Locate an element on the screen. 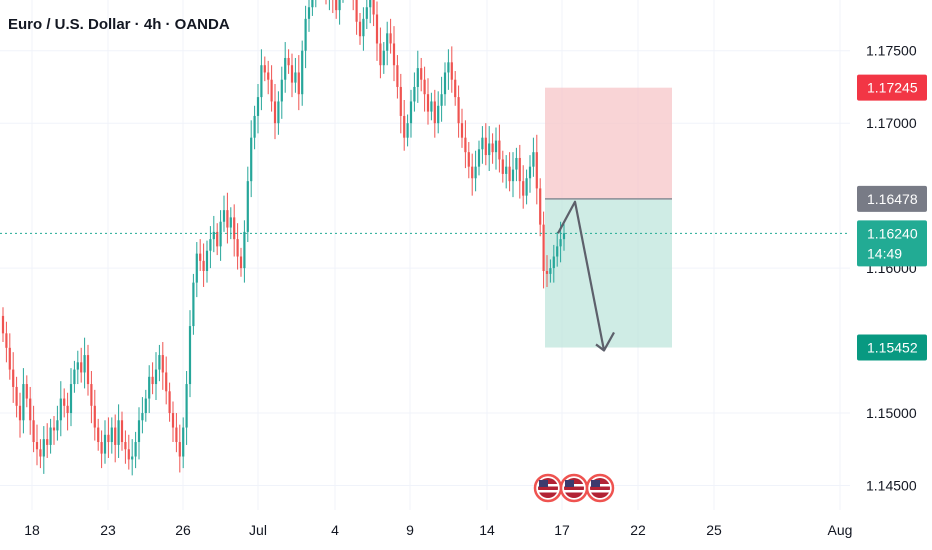 The height and width of the screenshot is (550, 932). x-tick-label: Aug is located at coordinates (840, 530).